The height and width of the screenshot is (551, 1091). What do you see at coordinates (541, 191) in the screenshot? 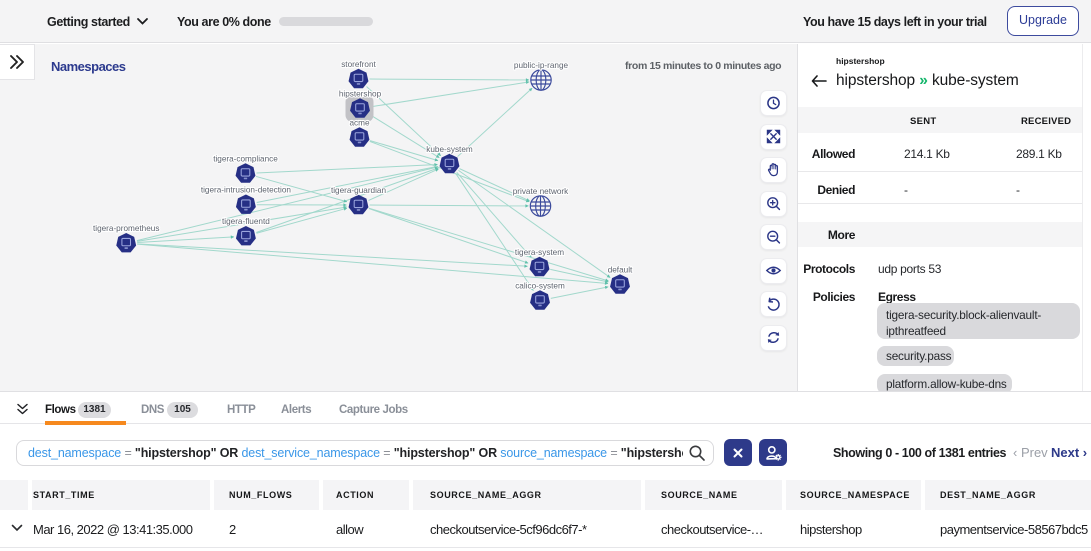
I see `svg-text: private network` at bounding box center [541, 191].